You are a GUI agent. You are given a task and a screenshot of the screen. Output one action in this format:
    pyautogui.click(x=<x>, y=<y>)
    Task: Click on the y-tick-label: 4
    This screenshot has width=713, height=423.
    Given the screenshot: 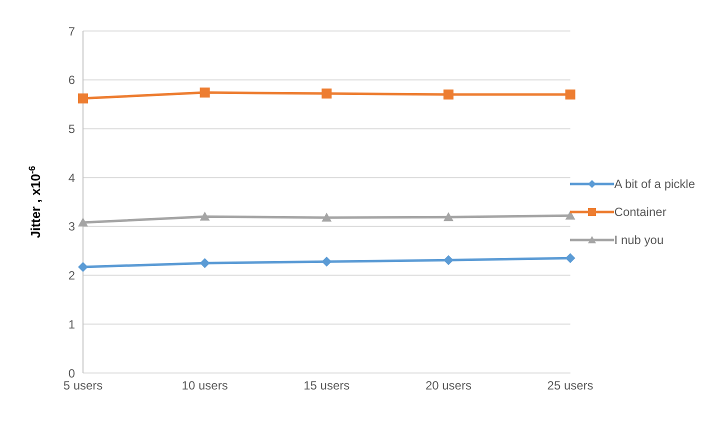 What is the action you would take?
    pyautogui.click(x=72, y=177)
    